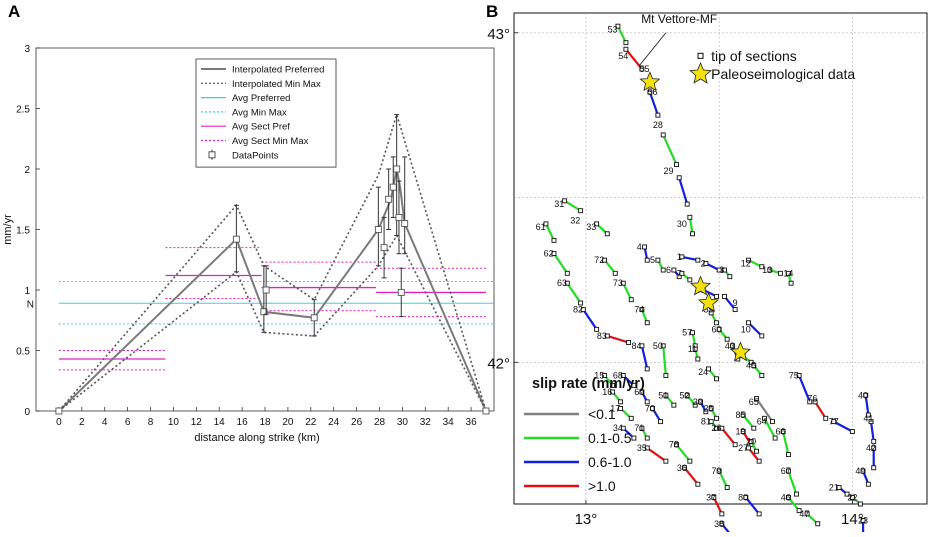 This screenshot has height=537, width=941. I want to click on section-label: 47, so click(804, 514).